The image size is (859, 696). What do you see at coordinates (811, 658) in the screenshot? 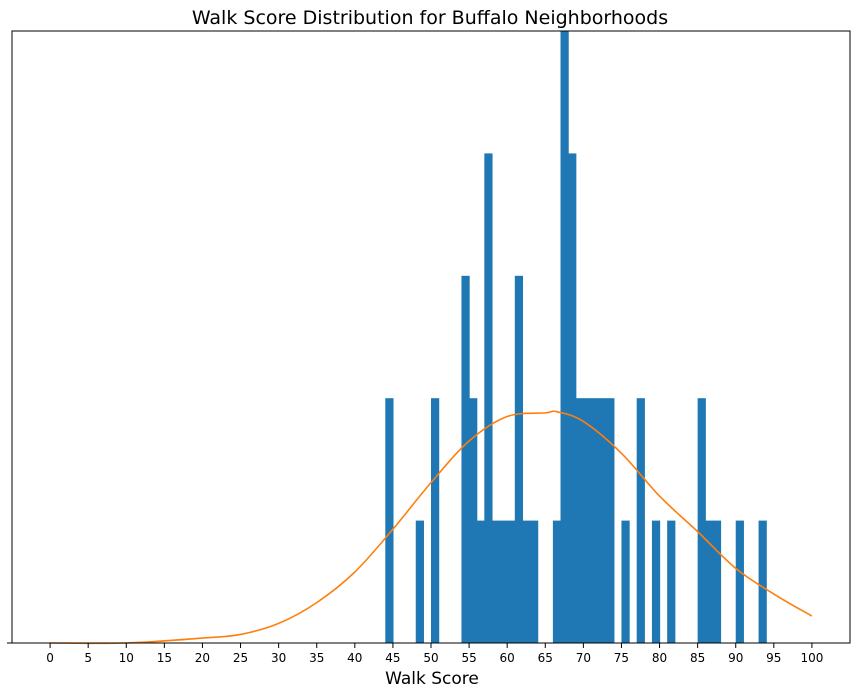
I see `x-tick-label-20: 100` at bounding box center [811, 658].